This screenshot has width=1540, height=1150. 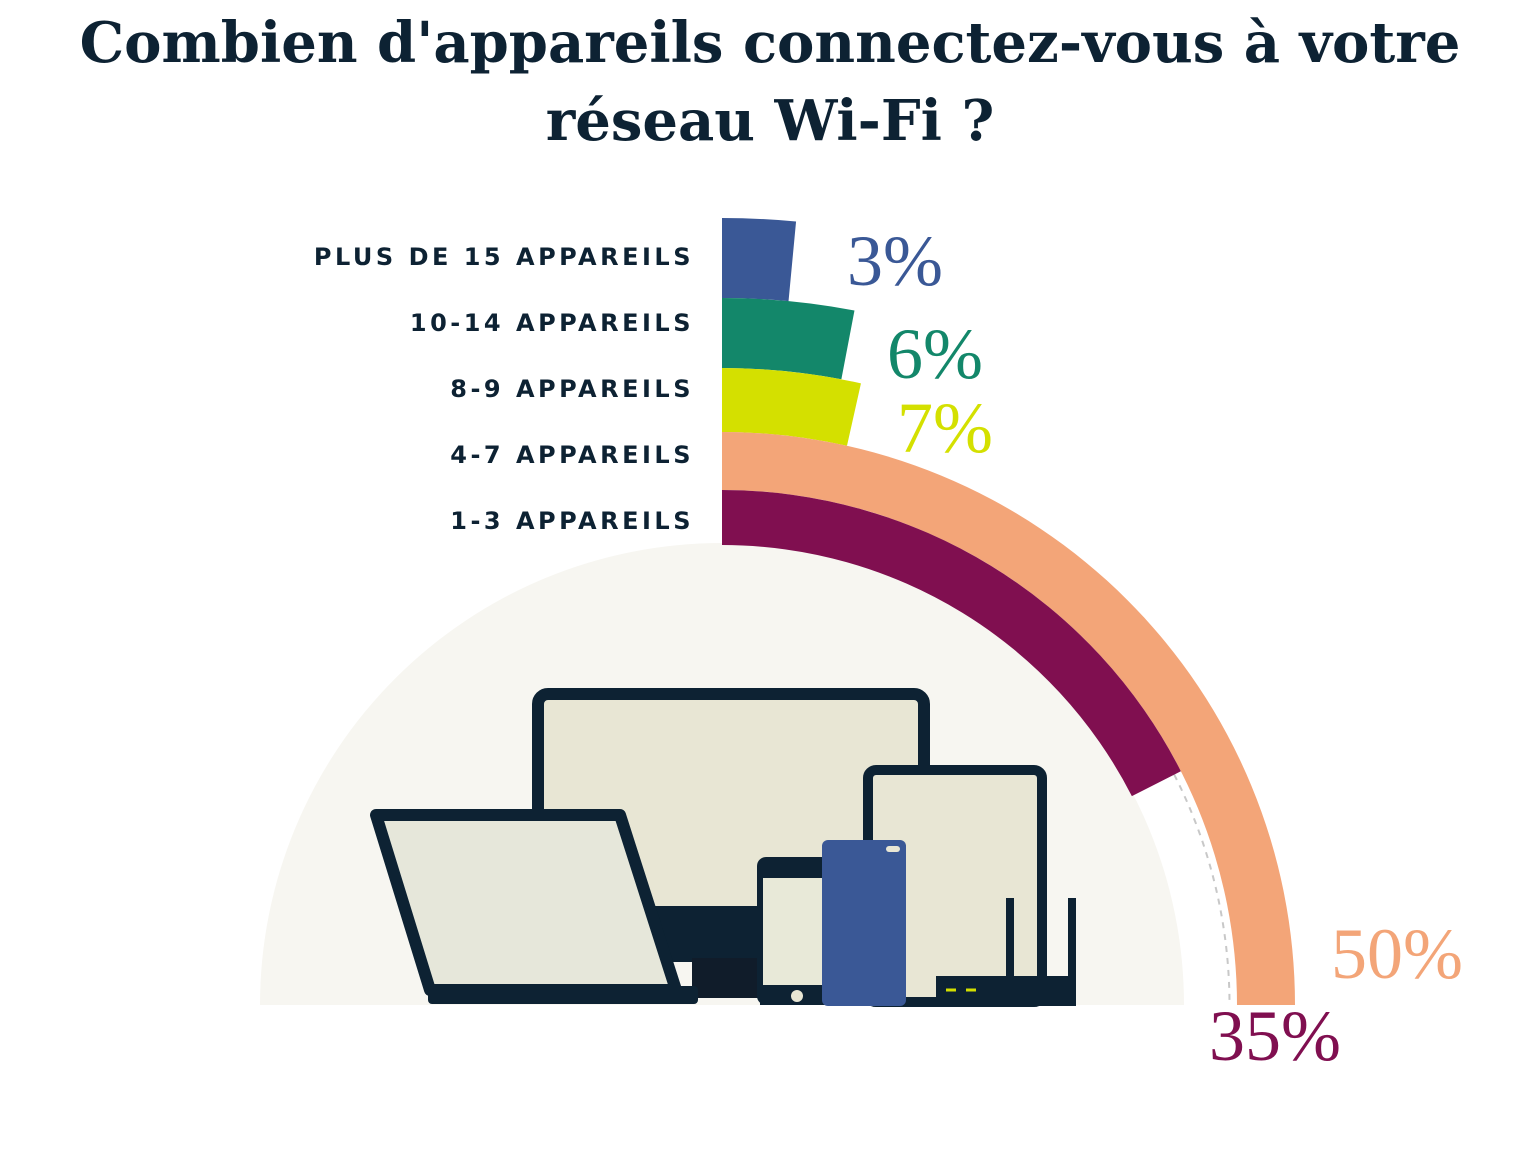 What do you see at coordinates (935, 354) in the screenshot?
I see `value-label: 6%` at bounding box center [935, 354].